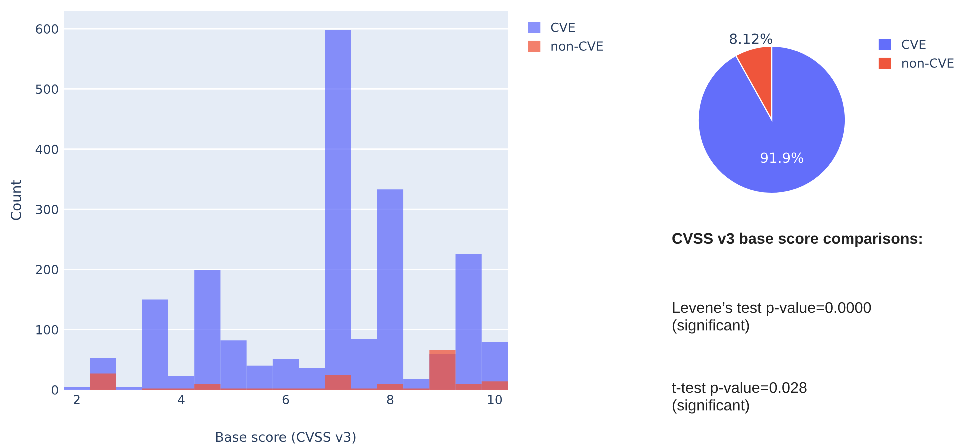  What do you see at coordinates (782, 158) in the screenshot?
I see `data-label: 91.9%` at bounding box center [782, 158].